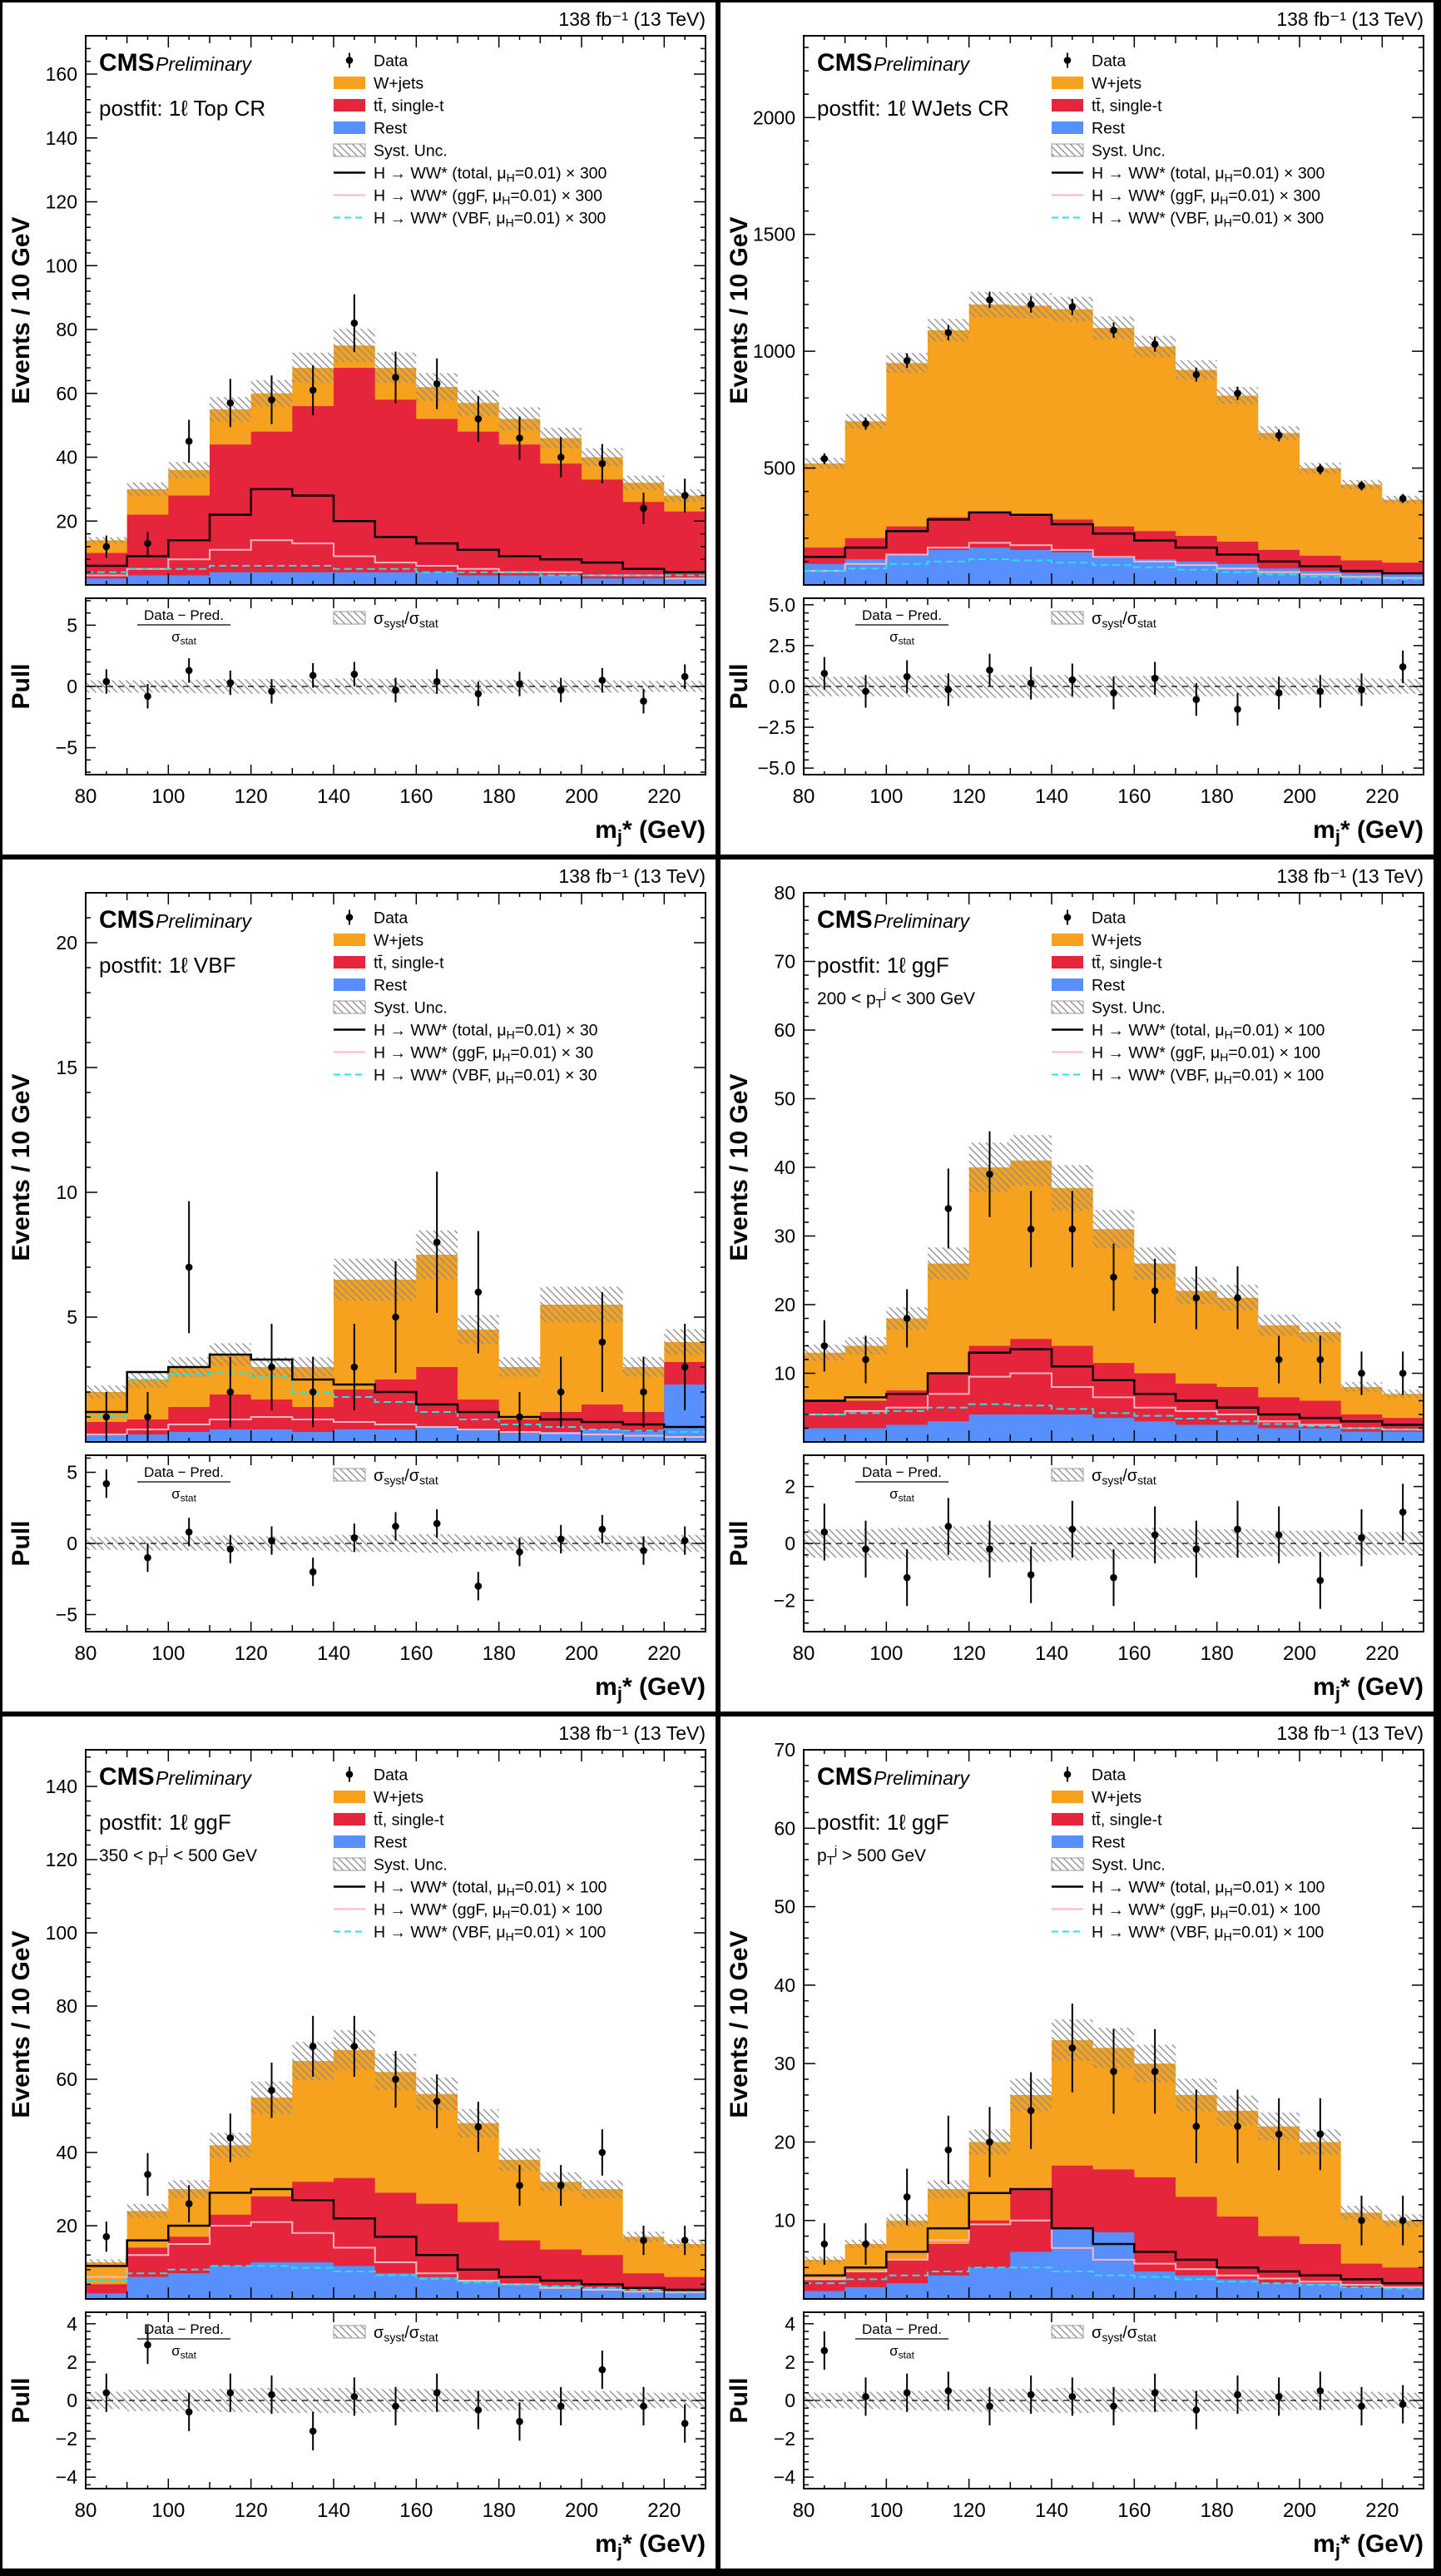  I want to click on legend-rest-label: Rest, so click(1109, 986).